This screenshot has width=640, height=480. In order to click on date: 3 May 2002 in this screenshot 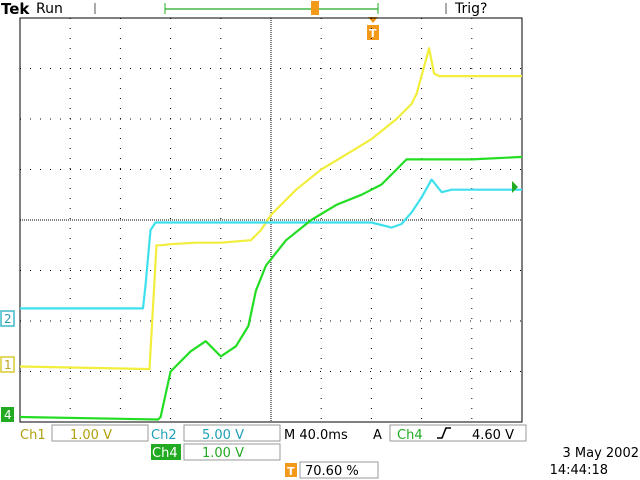, I will do `click(601, 453)`.